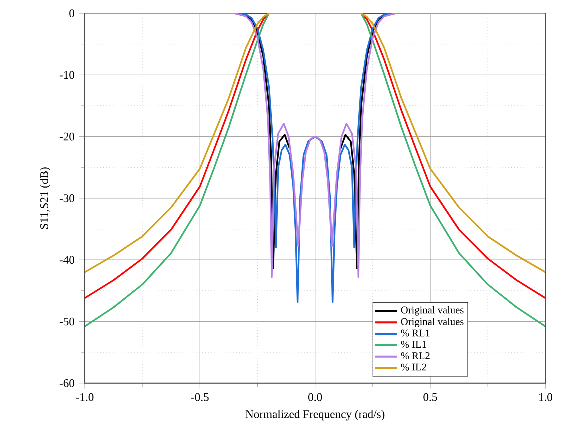  I want to click on x-tick-label: 0.0, so click(315, 397).